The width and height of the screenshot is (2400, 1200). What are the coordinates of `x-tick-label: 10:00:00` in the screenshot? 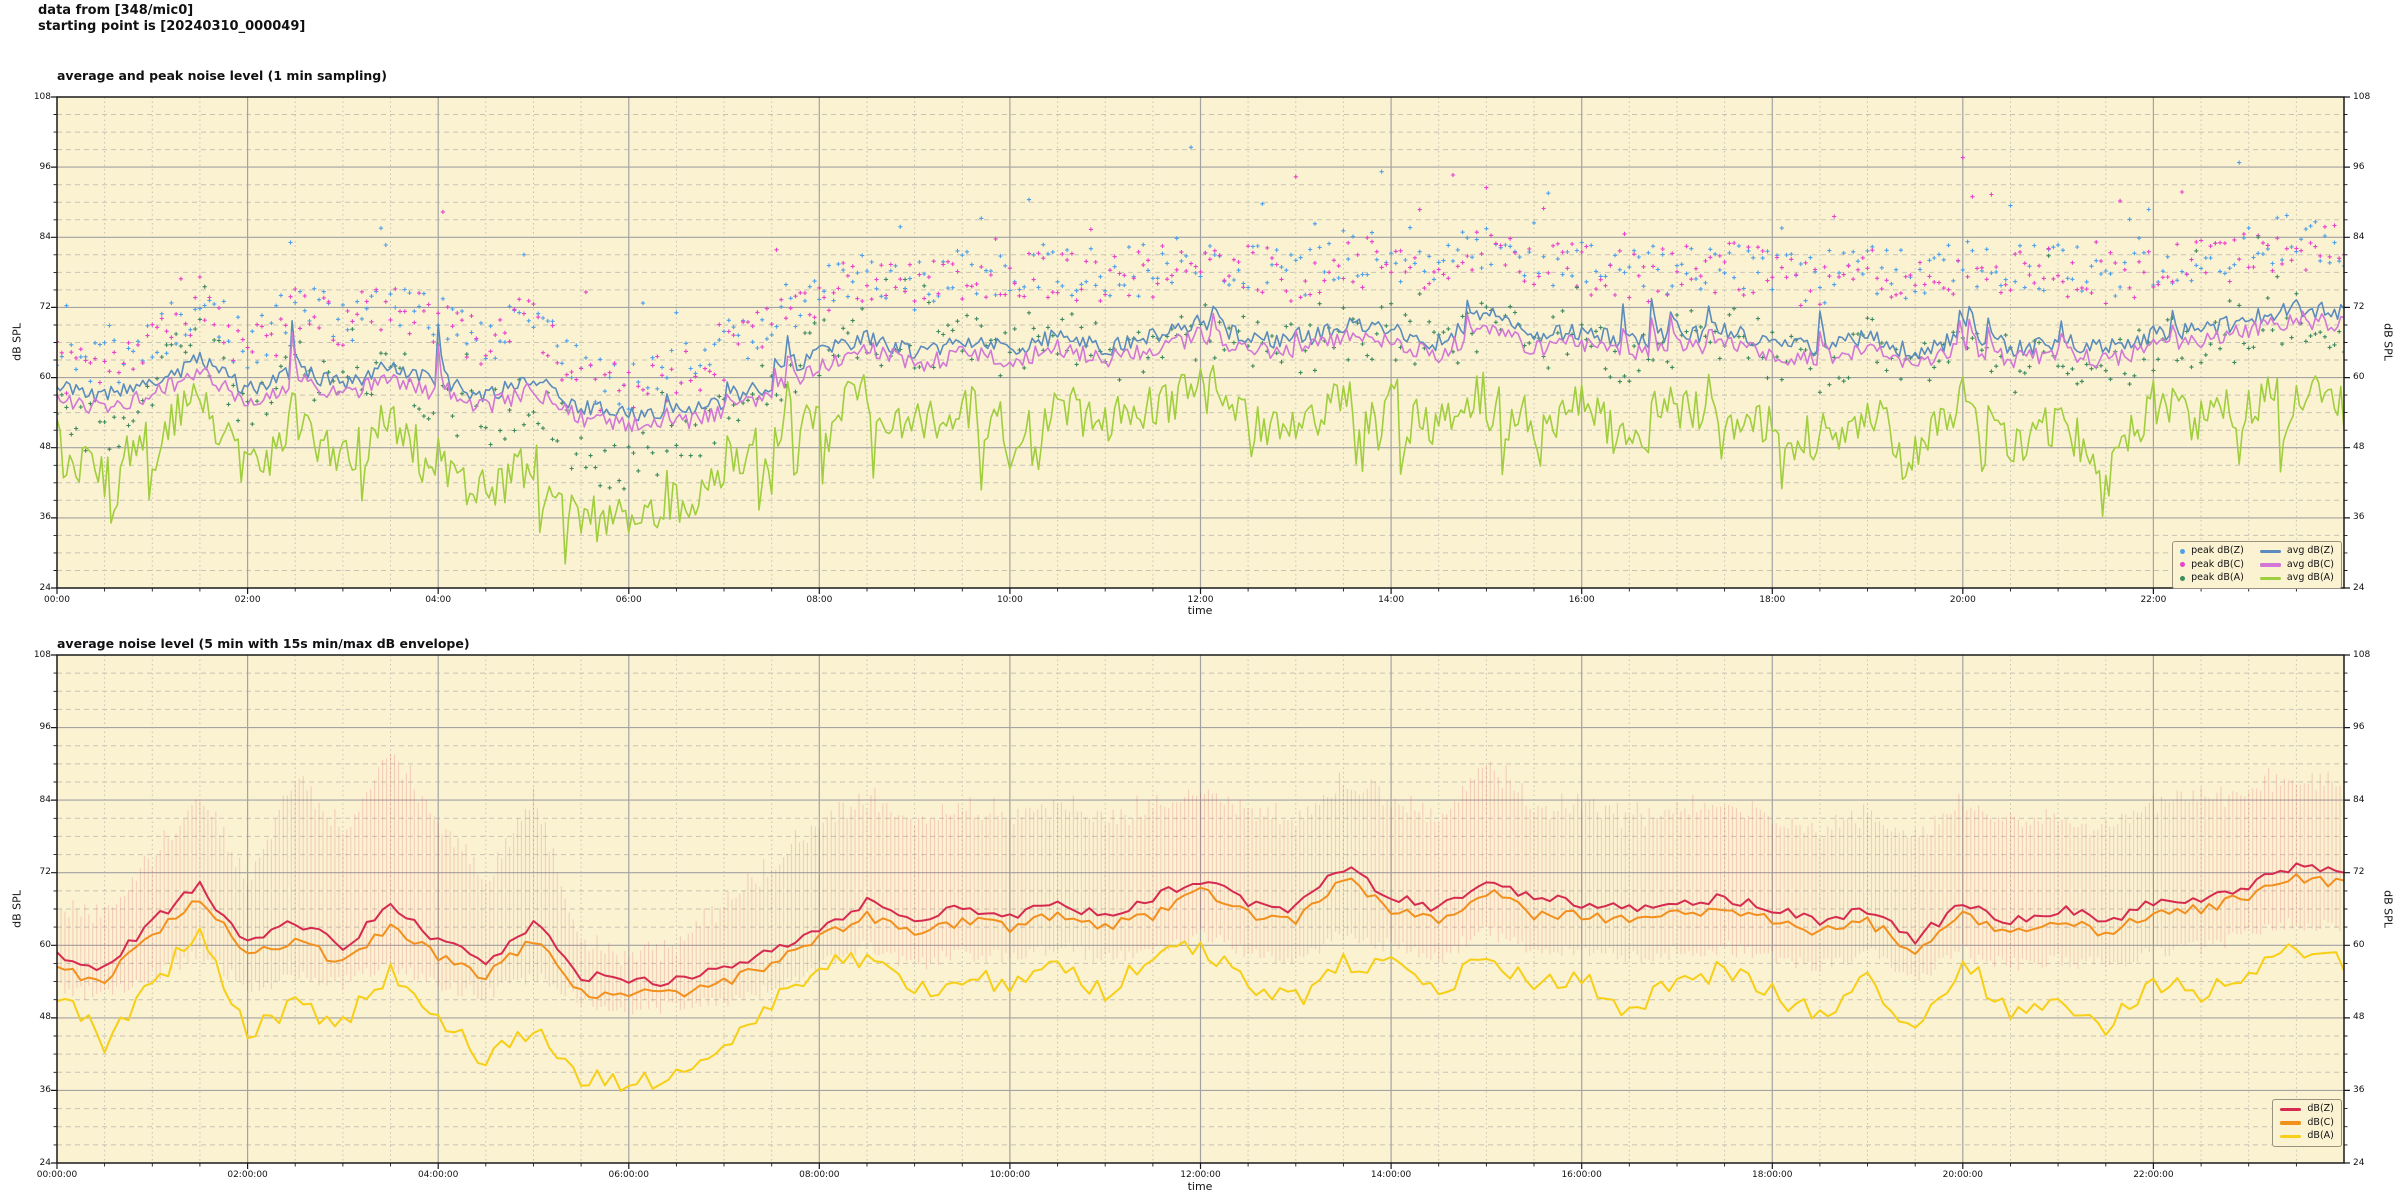 It's located at (1010, 1175).